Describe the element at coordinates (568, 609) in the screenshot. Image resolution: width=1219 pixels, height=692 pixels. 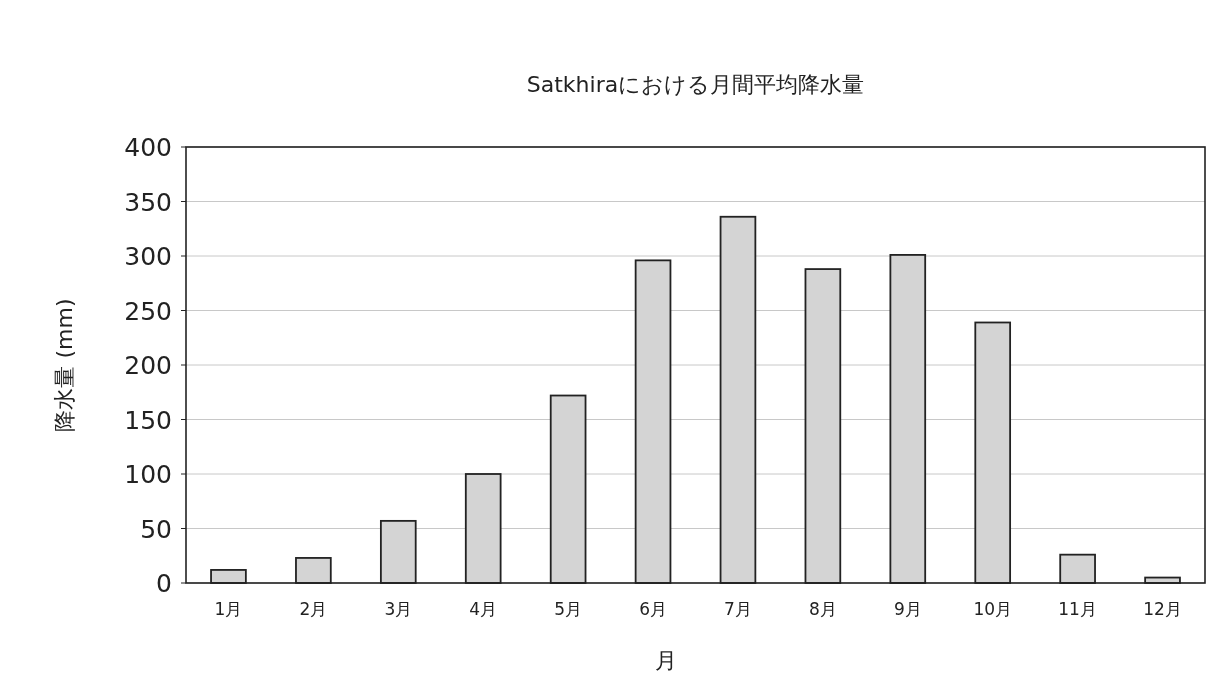
I see `x-tick-label: 5月` at that location.